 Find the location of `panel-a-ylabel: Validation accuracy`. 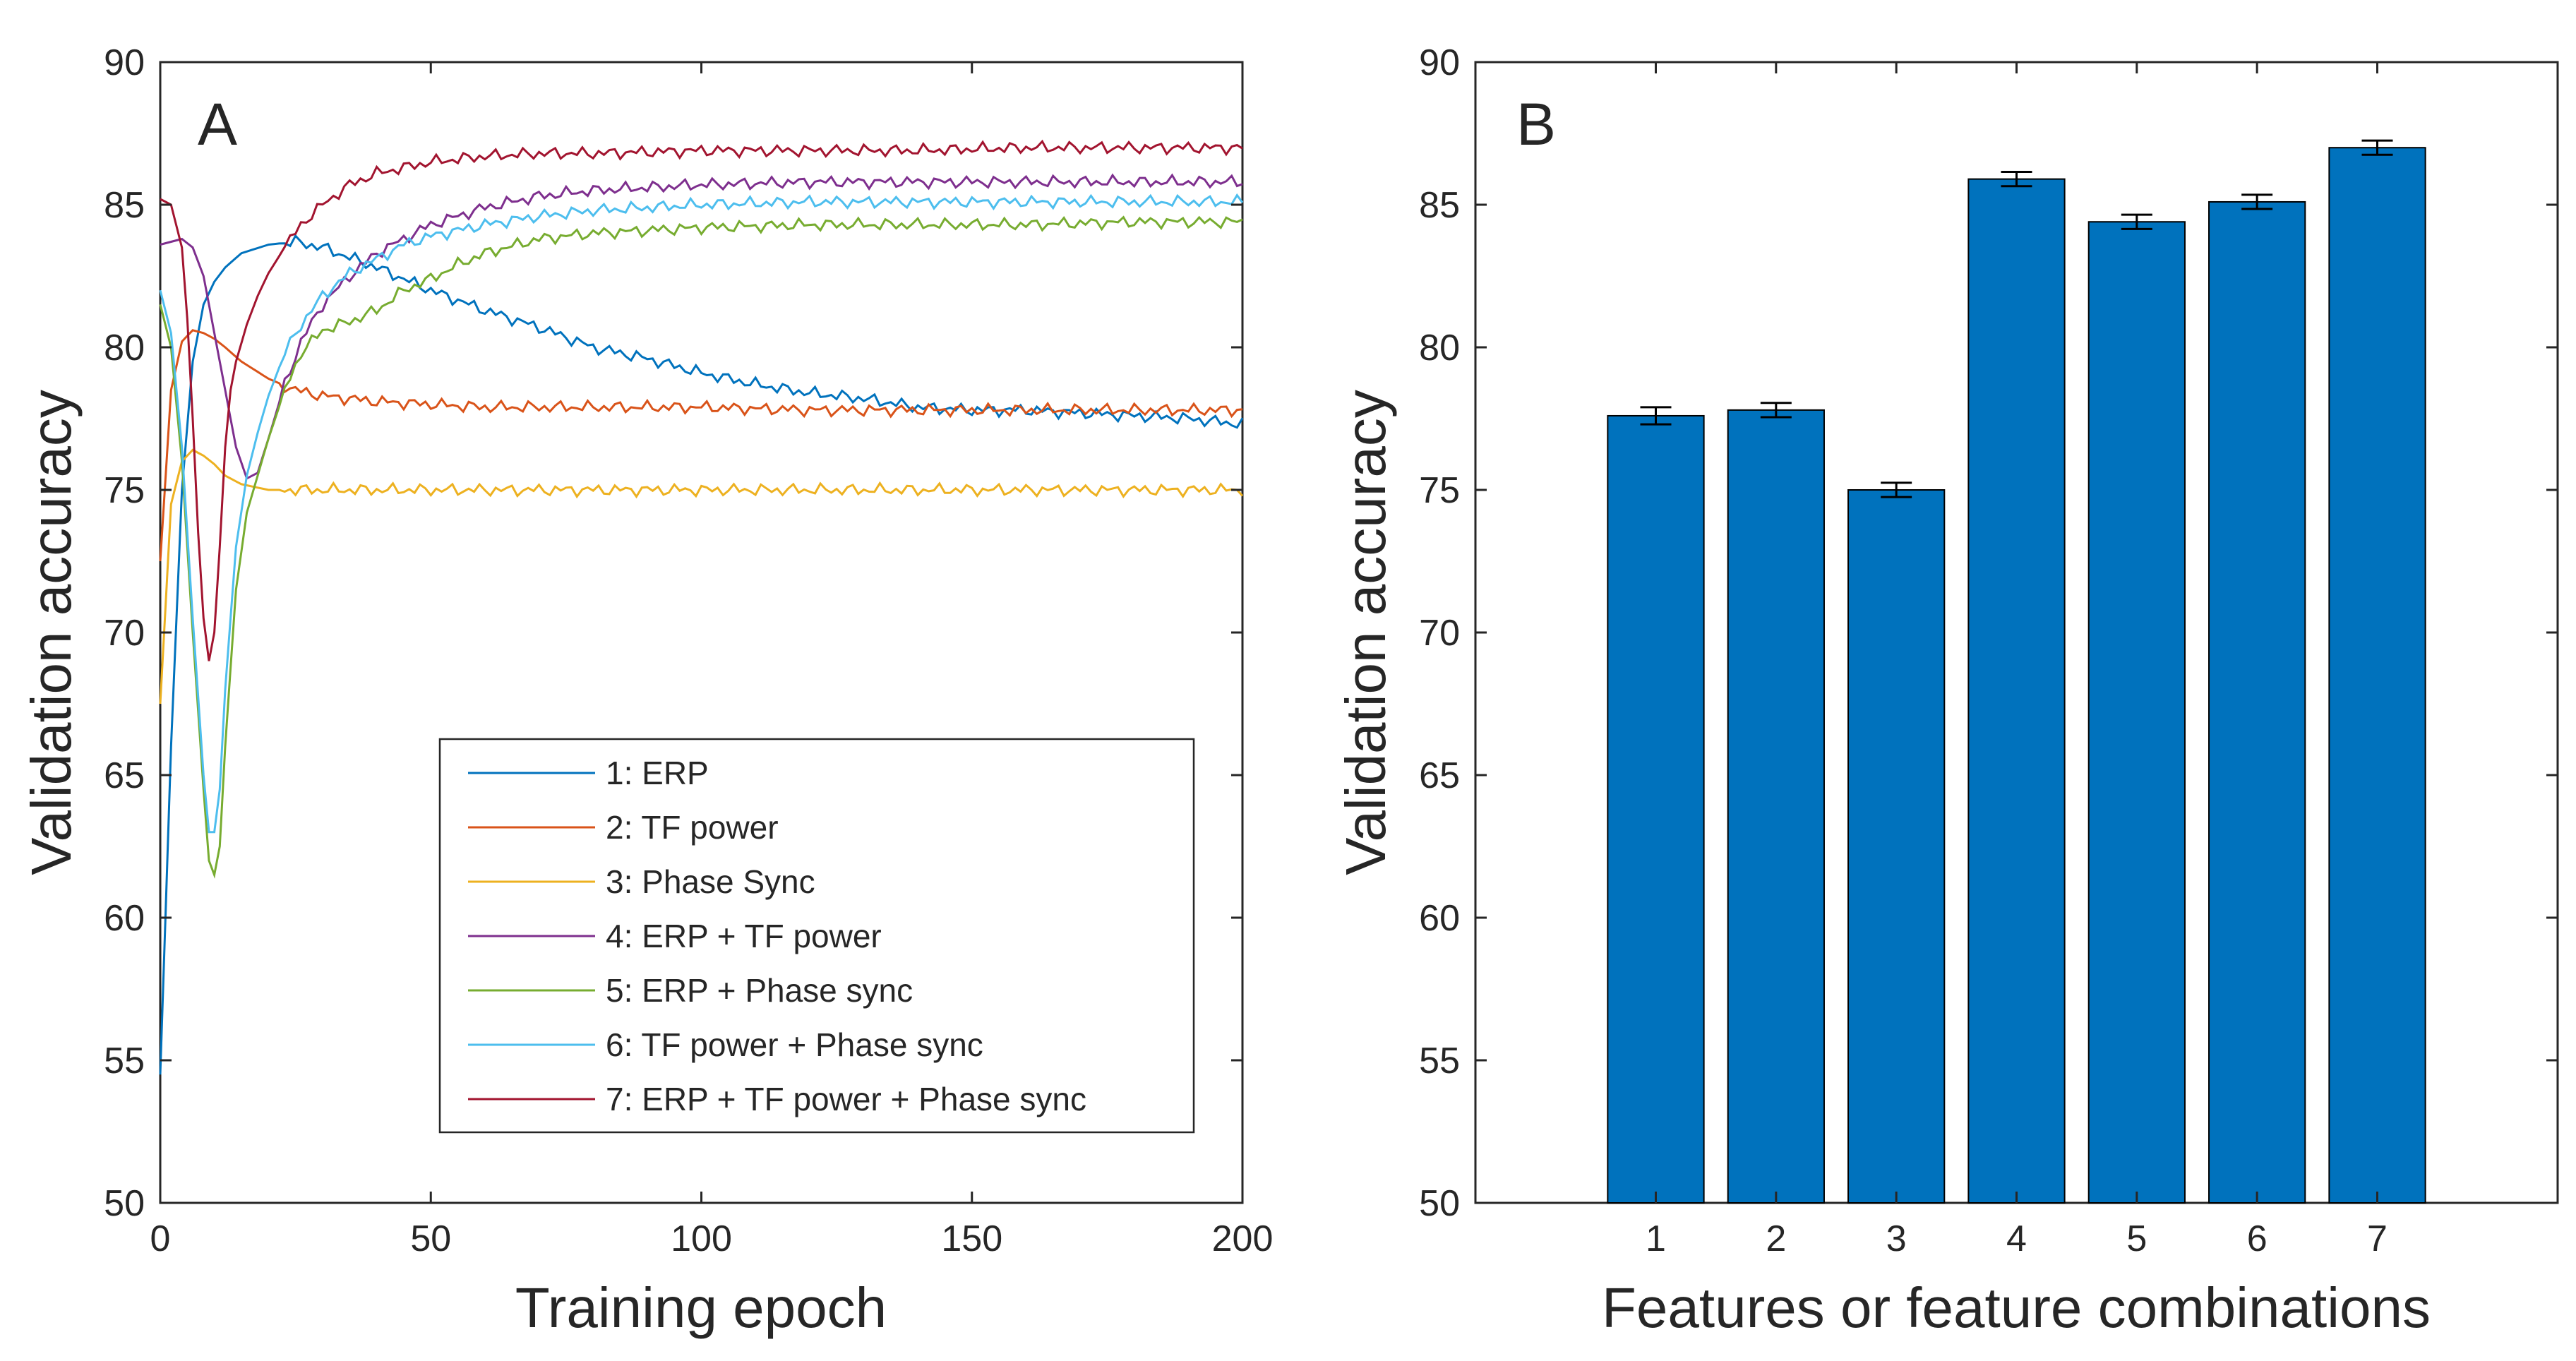

panel-a-ylabel: Validation accuracy is located at coordinates (51, 633).